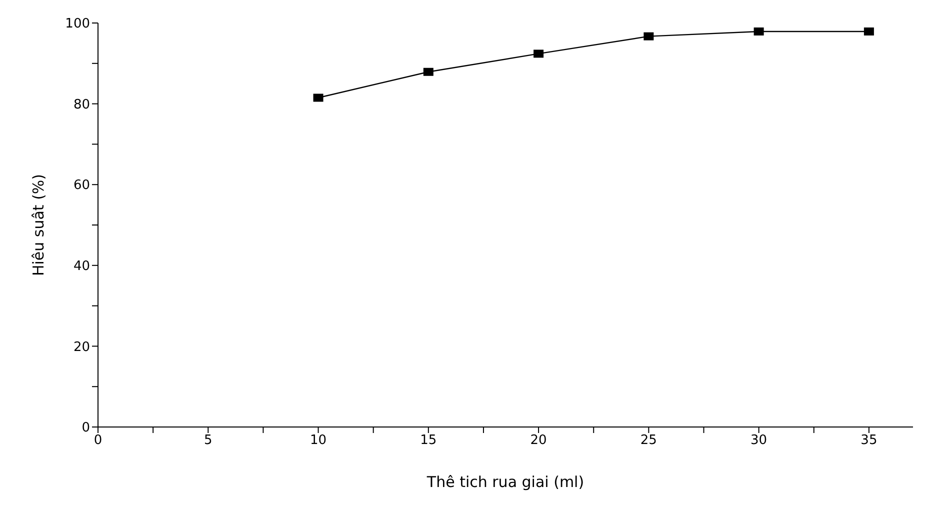  What do you see at coordinates (81, 186) in the screenshot?
I see `y-tick-label: 60` at bounding box center [81, 186].